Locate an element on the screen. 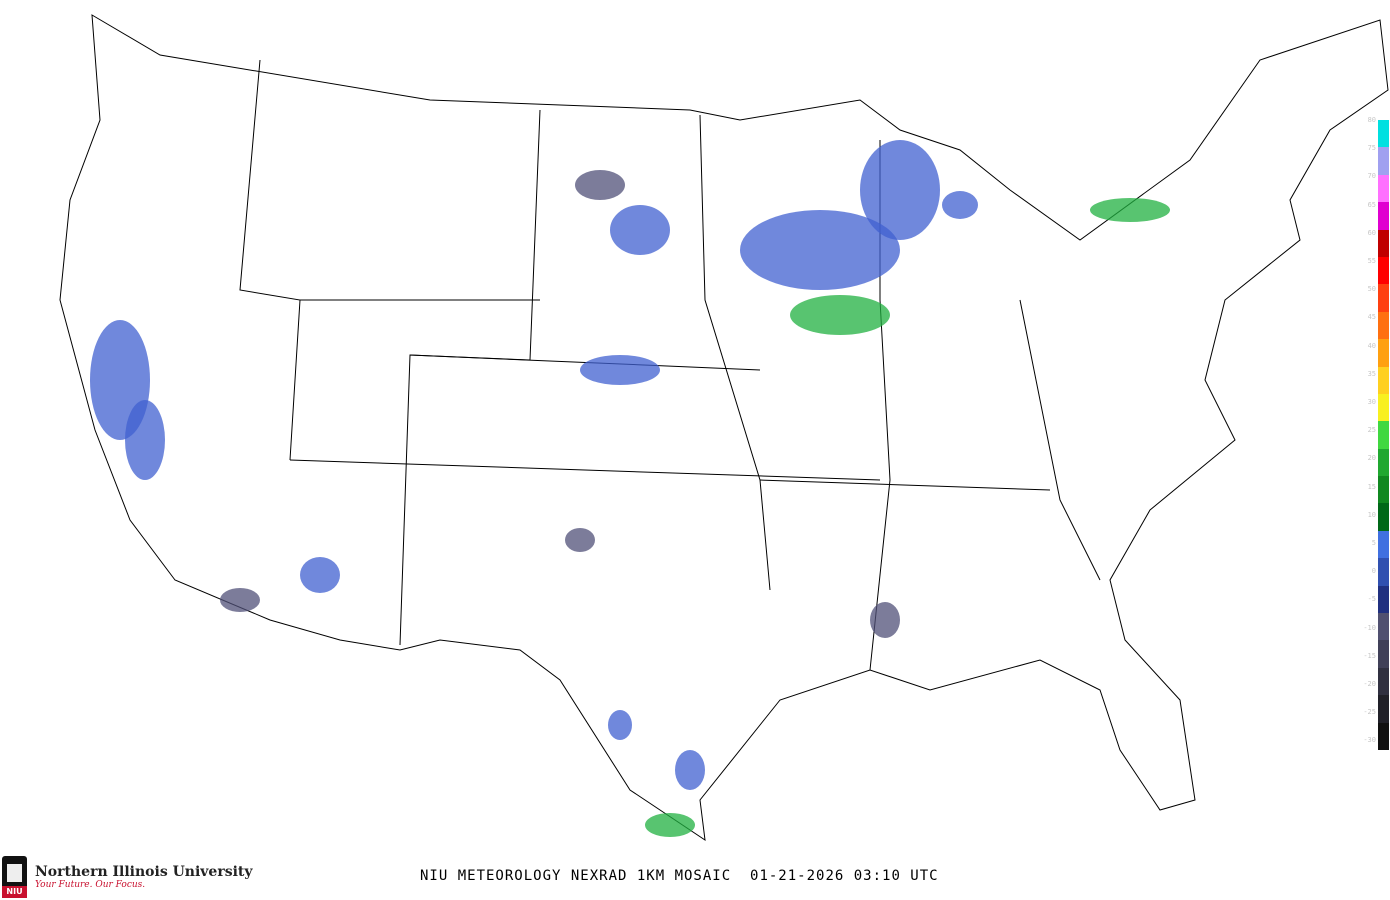 The width and height of the screenshot is (1390, 900). legend-label: 65 is located at coordinates (1371, 204).